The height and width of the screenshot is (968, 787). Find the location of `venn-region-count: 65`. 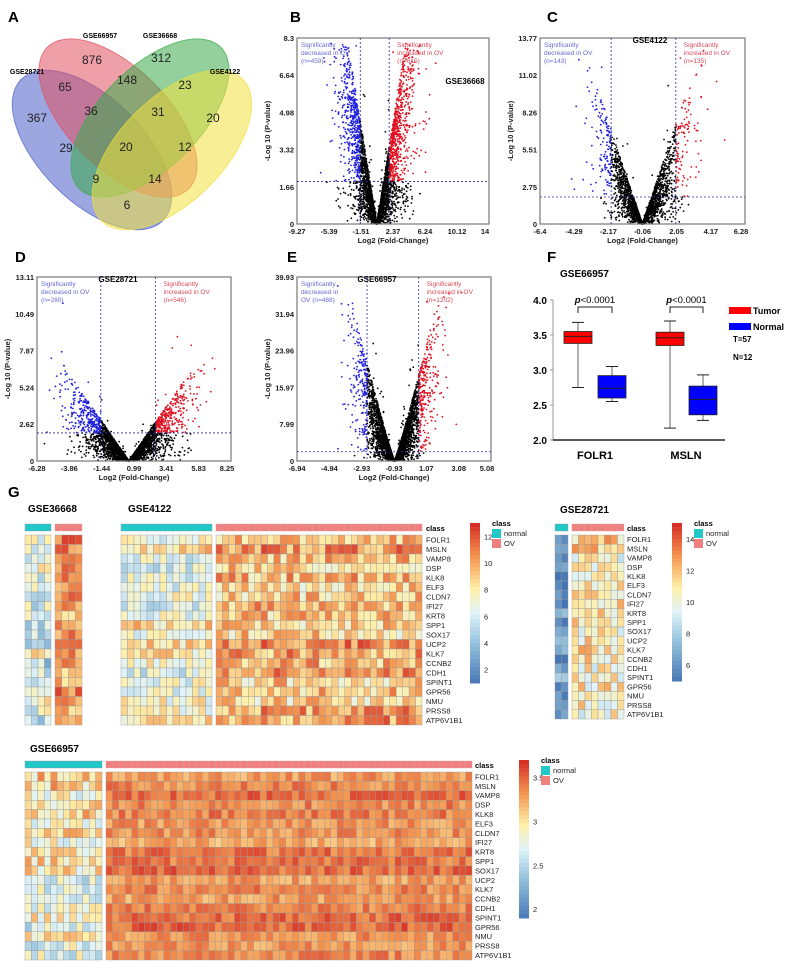

venn-region-count: 65 is located at coordinates (65, 87).